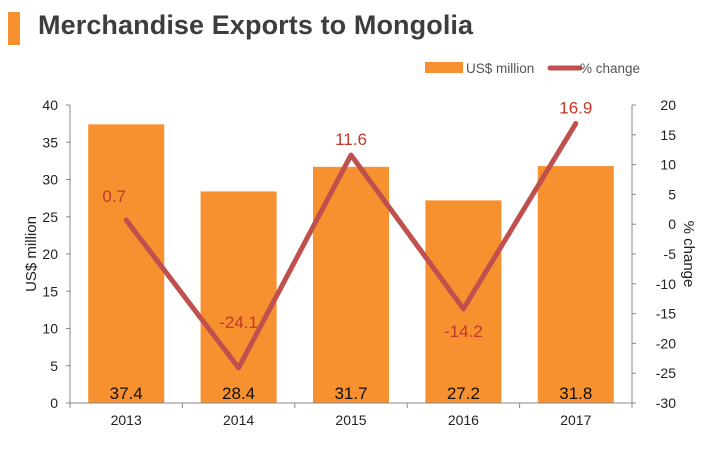 Image resolution: width=703 pixels, height=451 pixels. What do you see at coordinates (500, 68) in the screenshot?
I see `legend-label-bar: US$ million` at bounding box center [500, 68].